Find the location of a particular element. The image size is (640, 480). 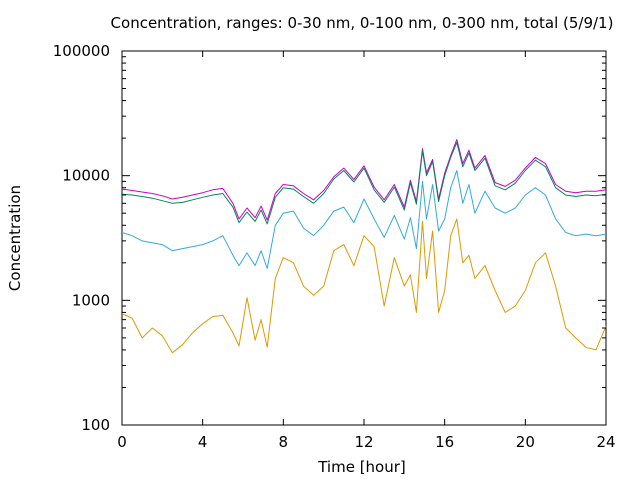

x-tick-label: 4 is located at coordinates (203, 442).